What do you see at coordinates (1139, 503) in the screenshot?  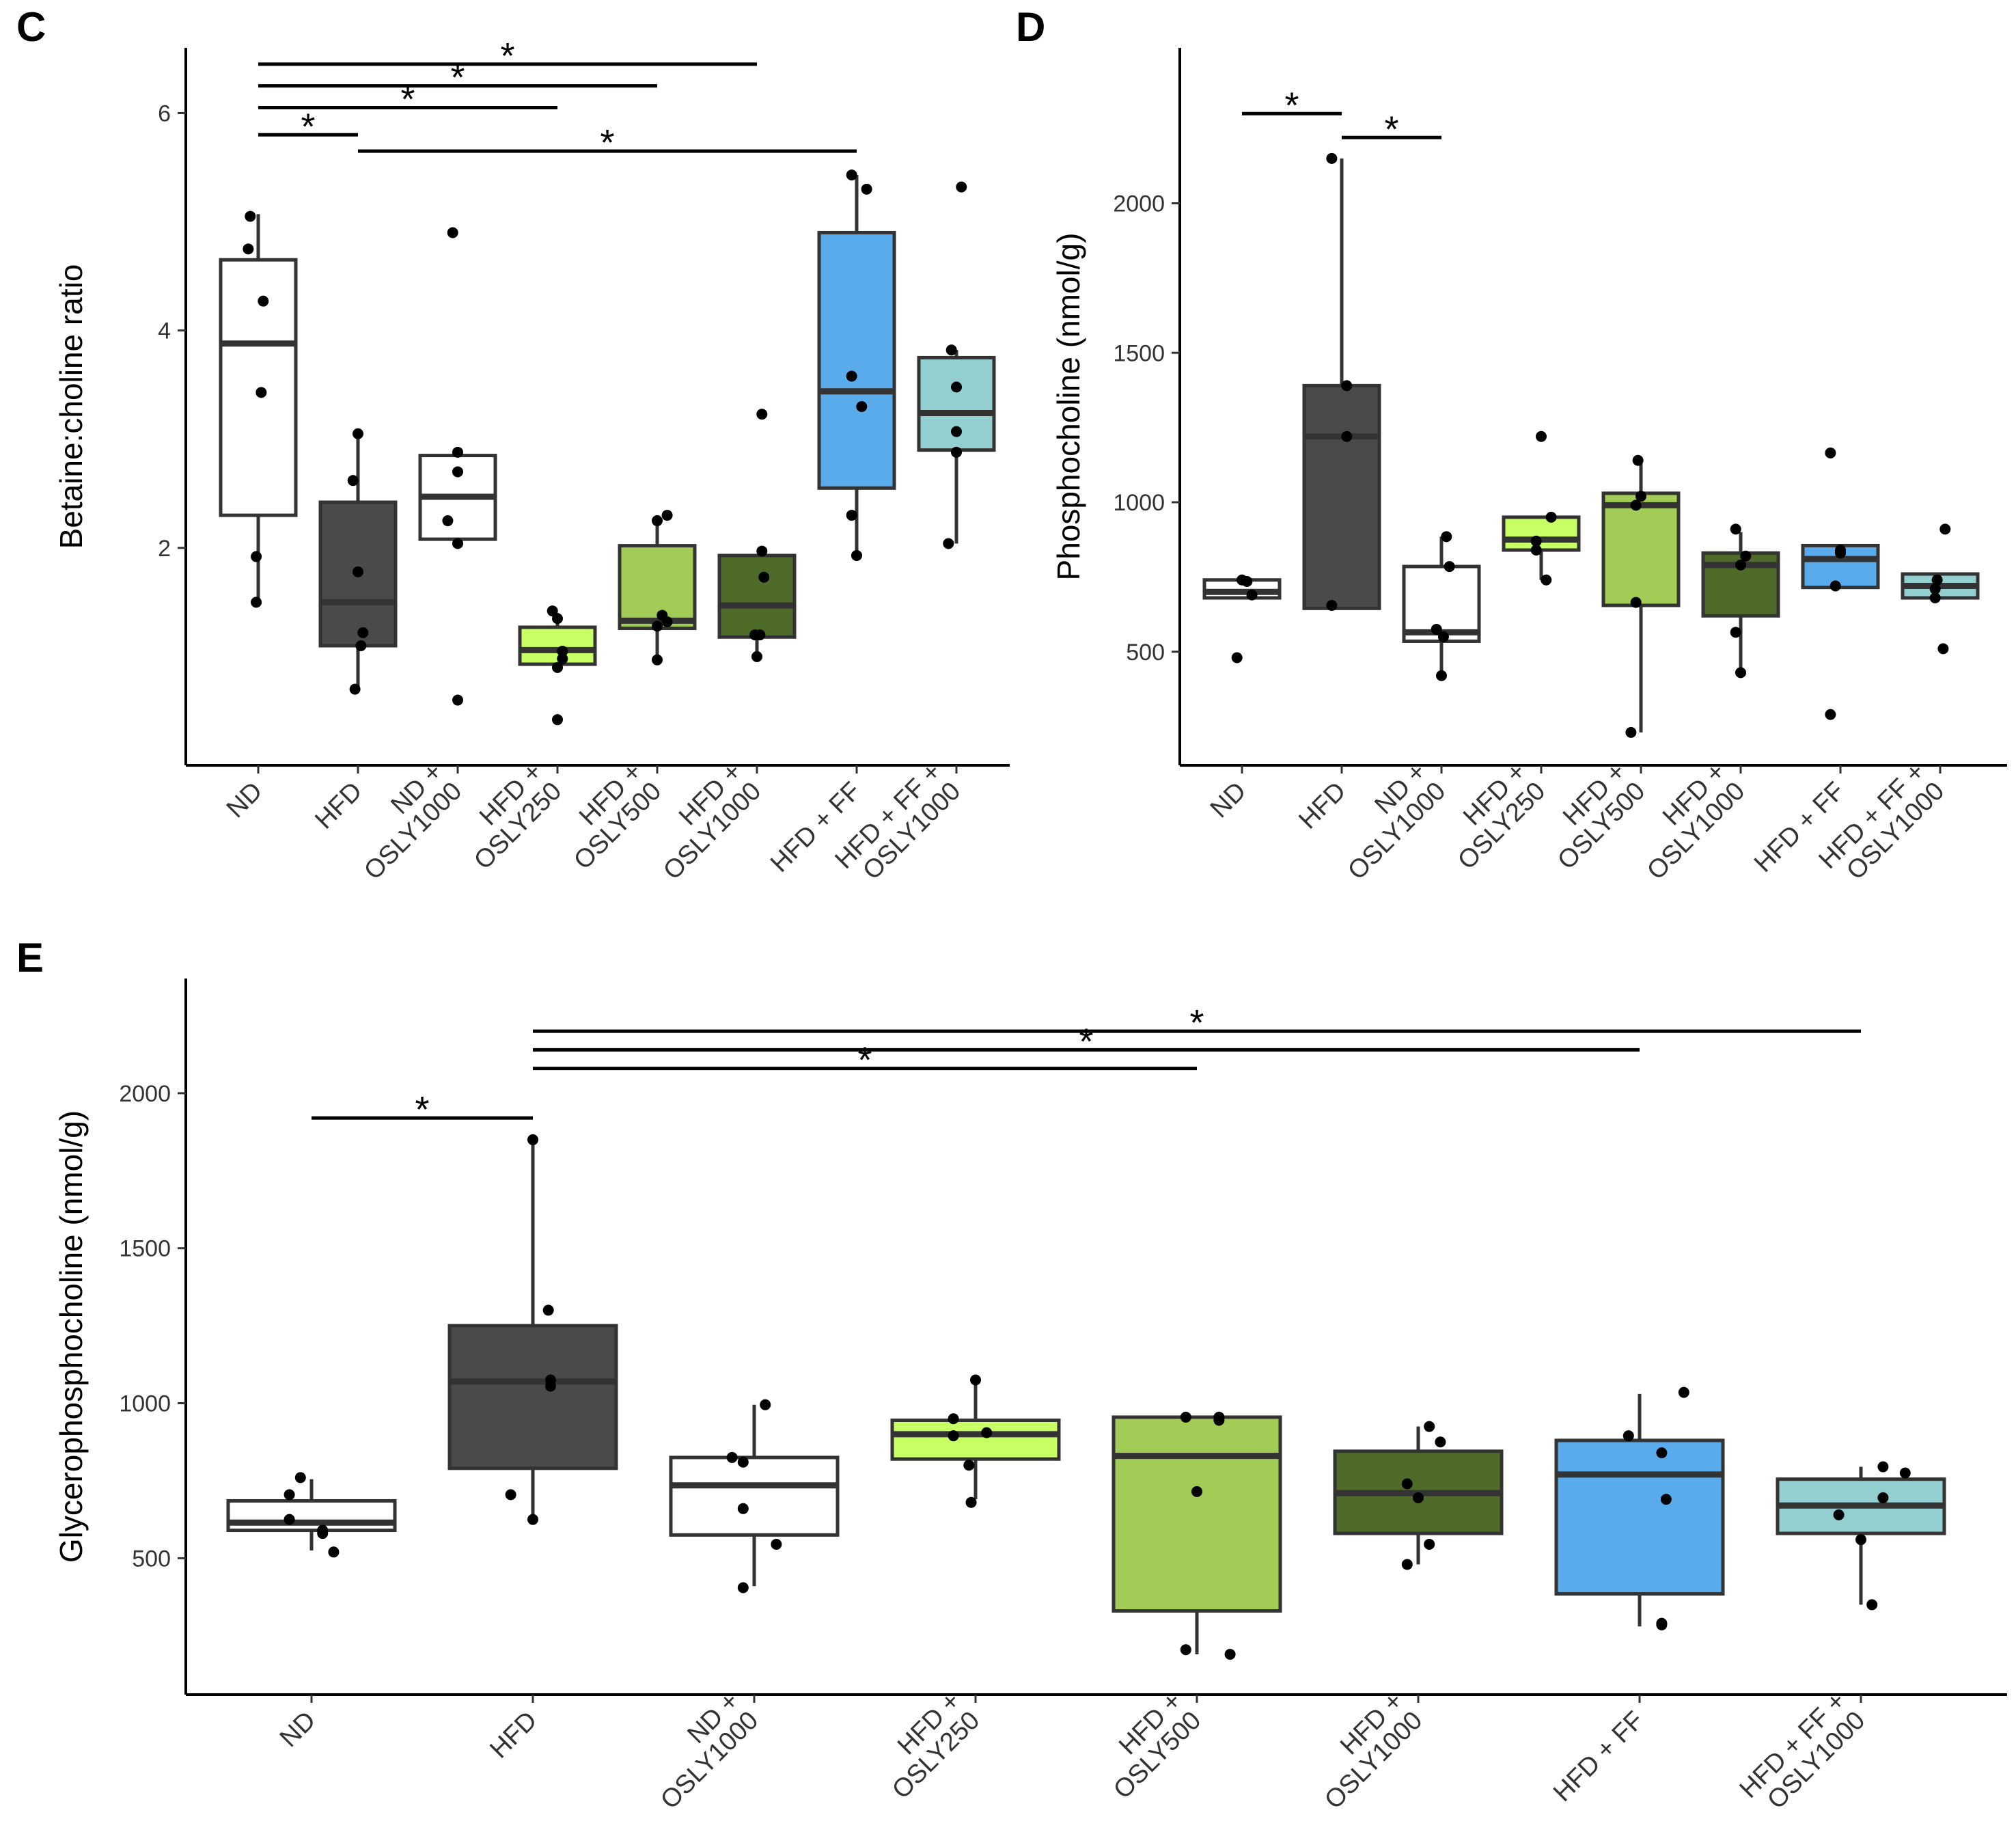 I see `y-tick-label: 1000` at bounding box center [1139, 503].